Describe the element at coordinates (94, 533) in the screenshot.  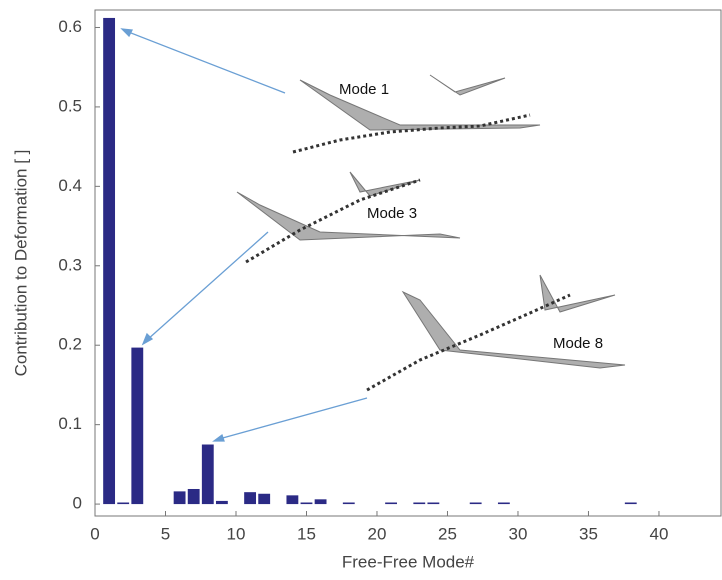
I see `x-tick-label: 0` at that location.